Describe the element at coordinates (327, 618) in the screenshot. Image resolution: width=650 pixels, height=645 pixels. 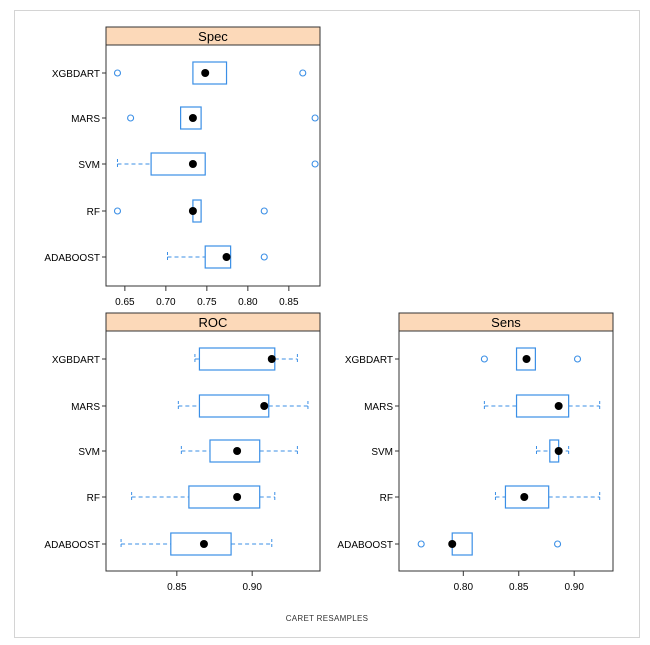
I see `figure-caption: CARET RESAMPLES` at that location.